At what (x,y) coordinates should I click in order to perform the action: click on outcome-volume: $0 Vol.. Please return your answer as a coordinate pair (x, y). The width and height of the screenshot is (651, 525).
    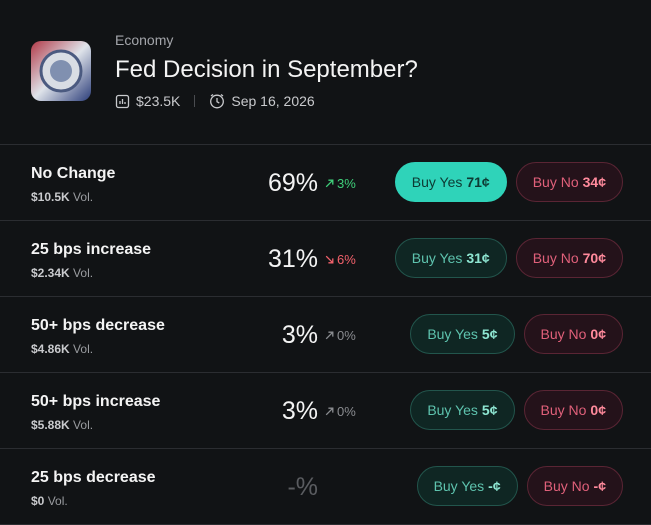
    Looking at the image, I should click on (49, 501).